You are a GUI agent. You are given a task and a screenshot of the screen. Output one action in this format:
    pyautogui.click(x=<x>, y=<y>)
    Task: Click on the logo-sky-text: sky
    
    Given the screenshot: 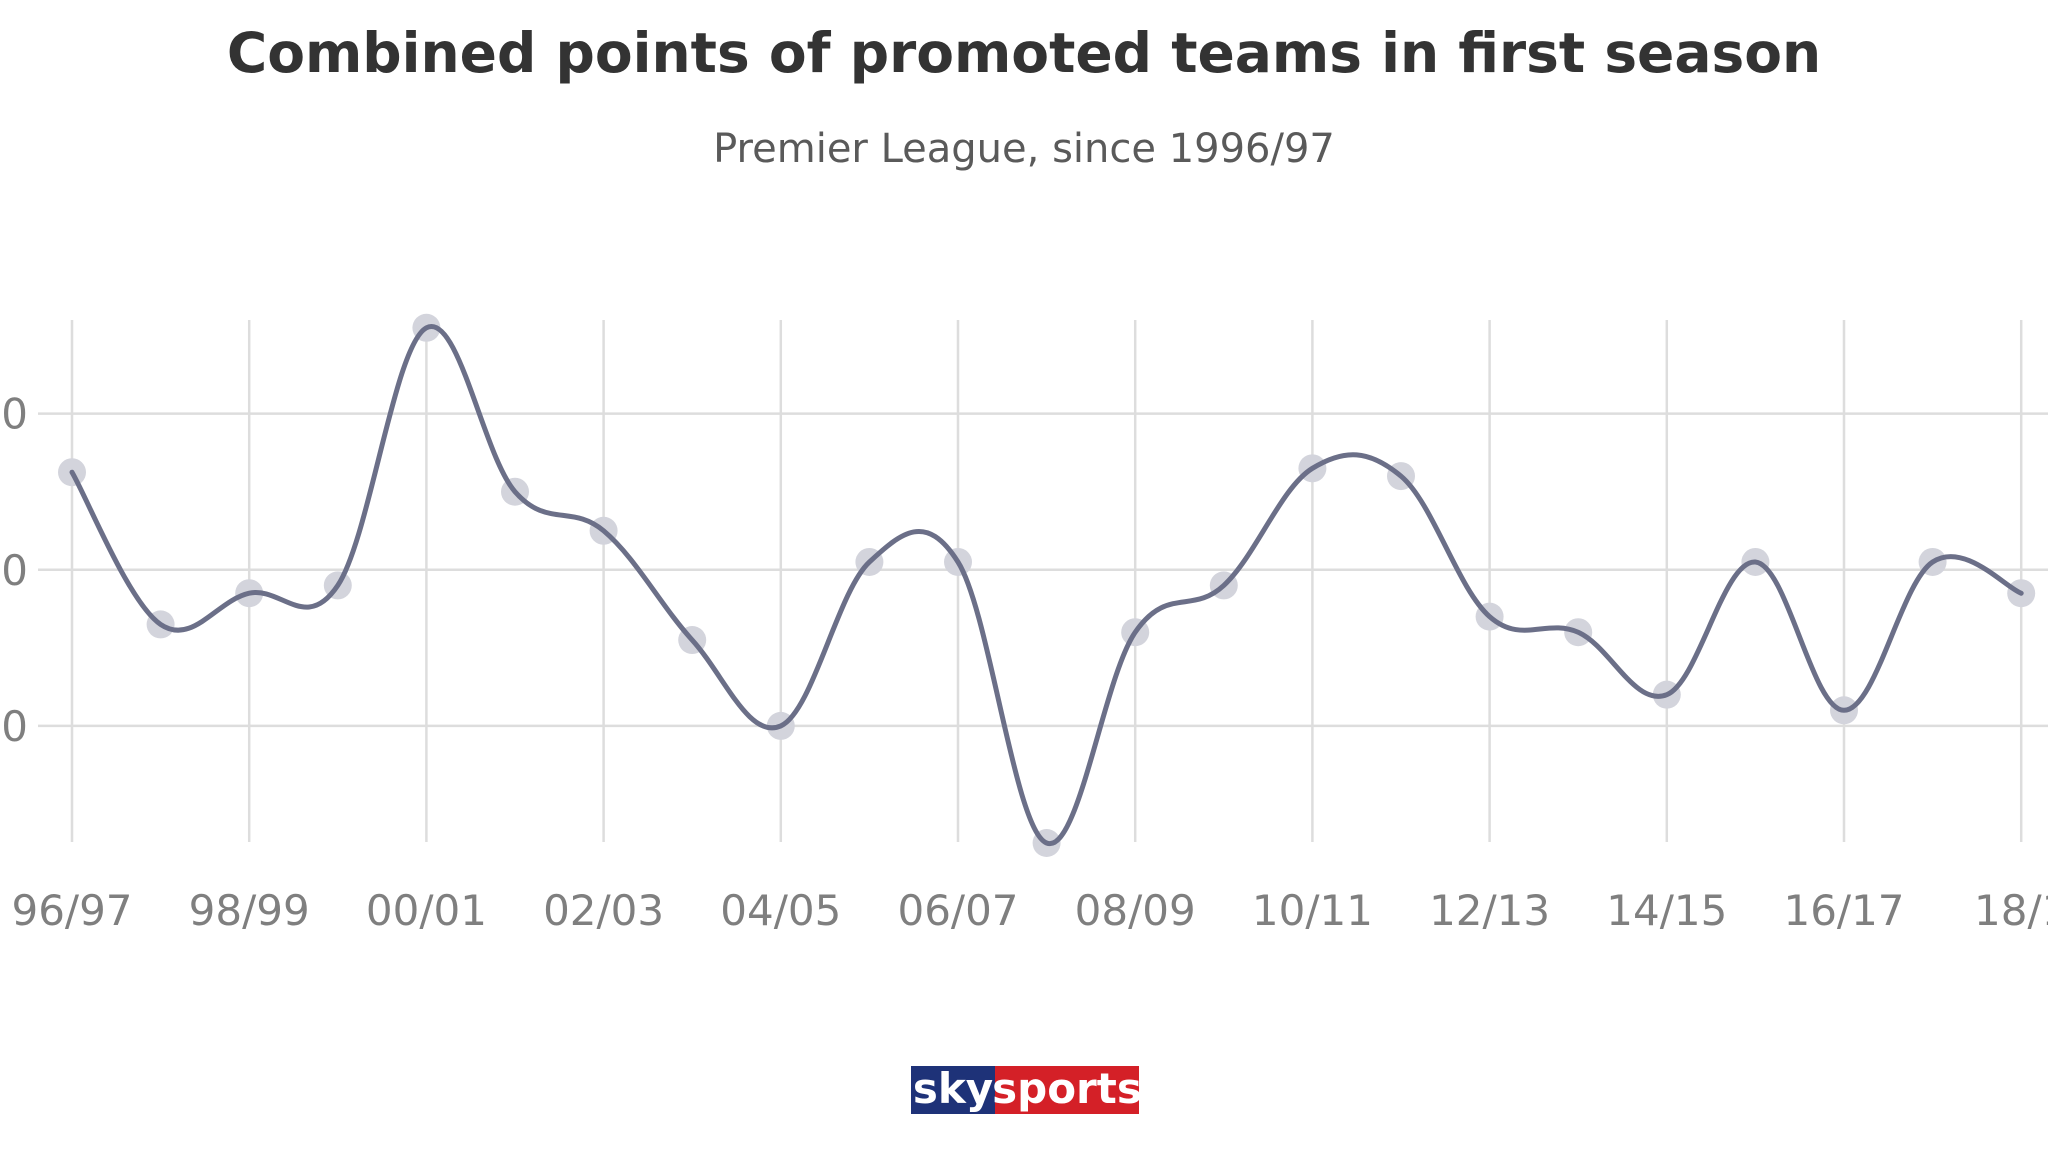 What is the action you would take?
    pyautogui.click(x=953, y=1088)
    